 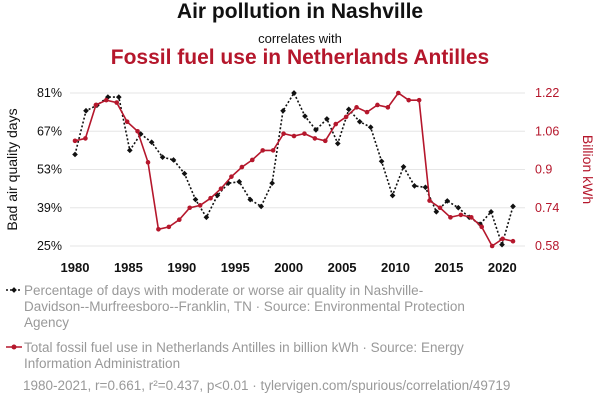 I want to click on left-tick-label: 67%, so click(x=49, y=131).